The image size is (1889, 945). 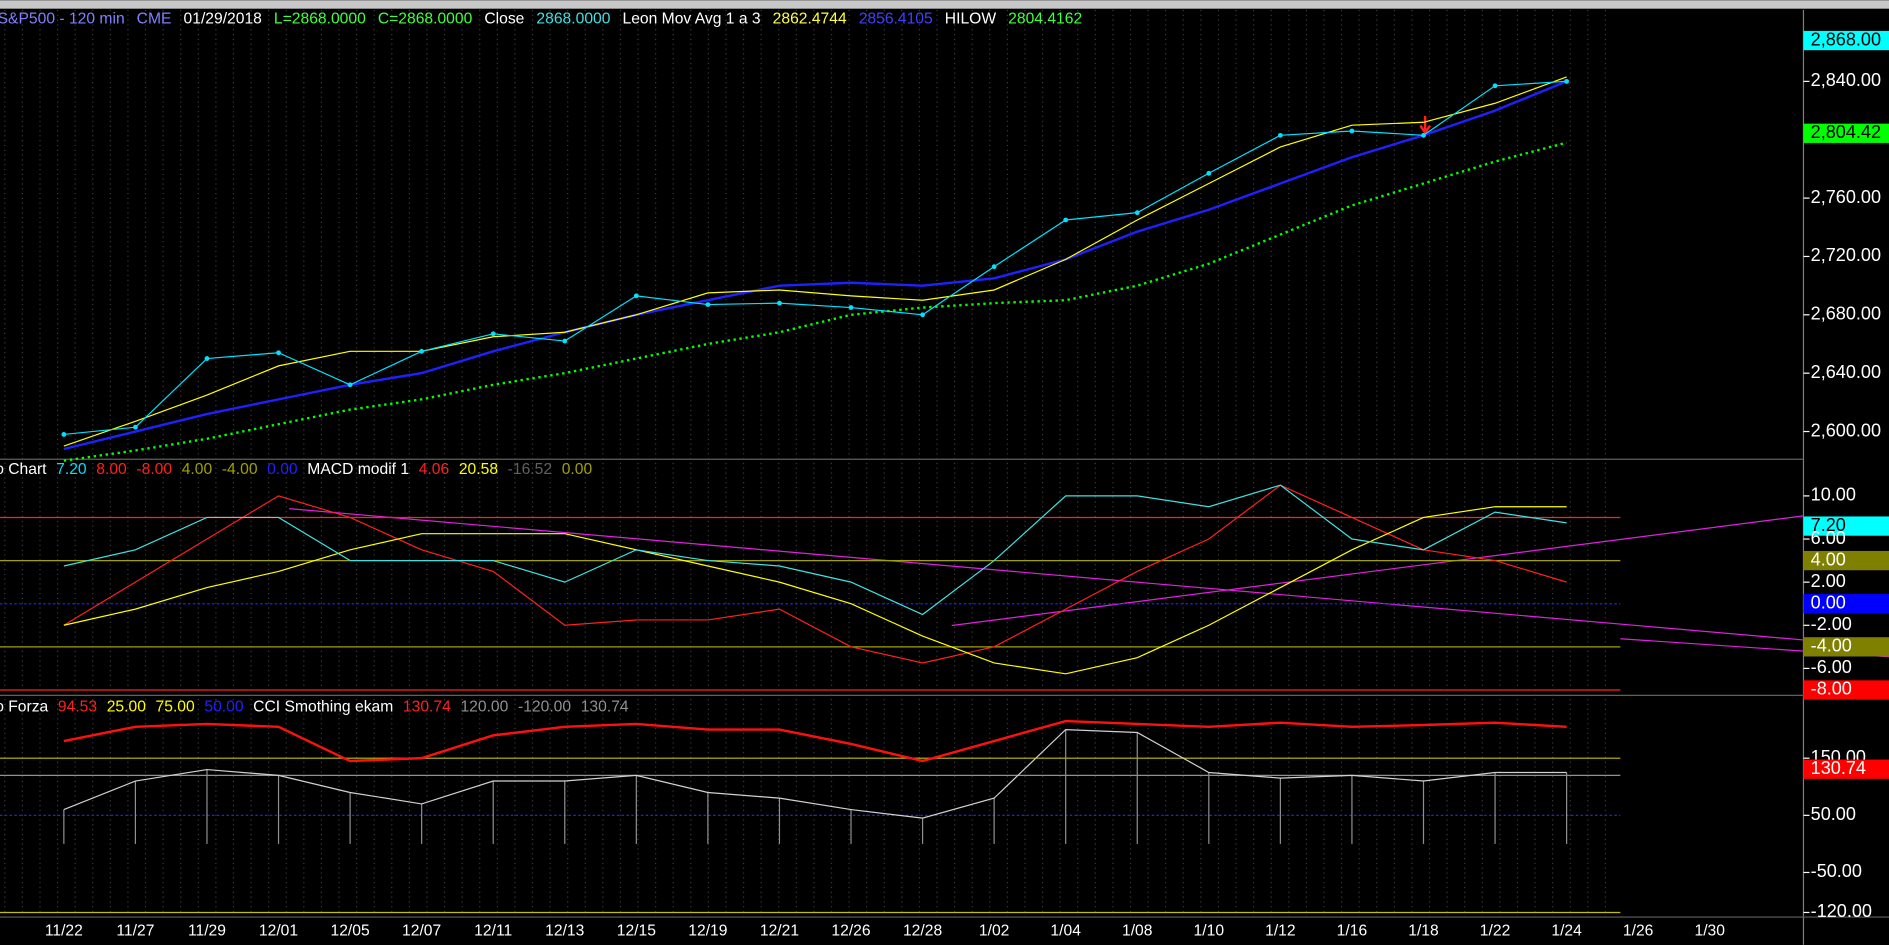 I want to click on date-label: 1/10, so click(x=1209, y=931).